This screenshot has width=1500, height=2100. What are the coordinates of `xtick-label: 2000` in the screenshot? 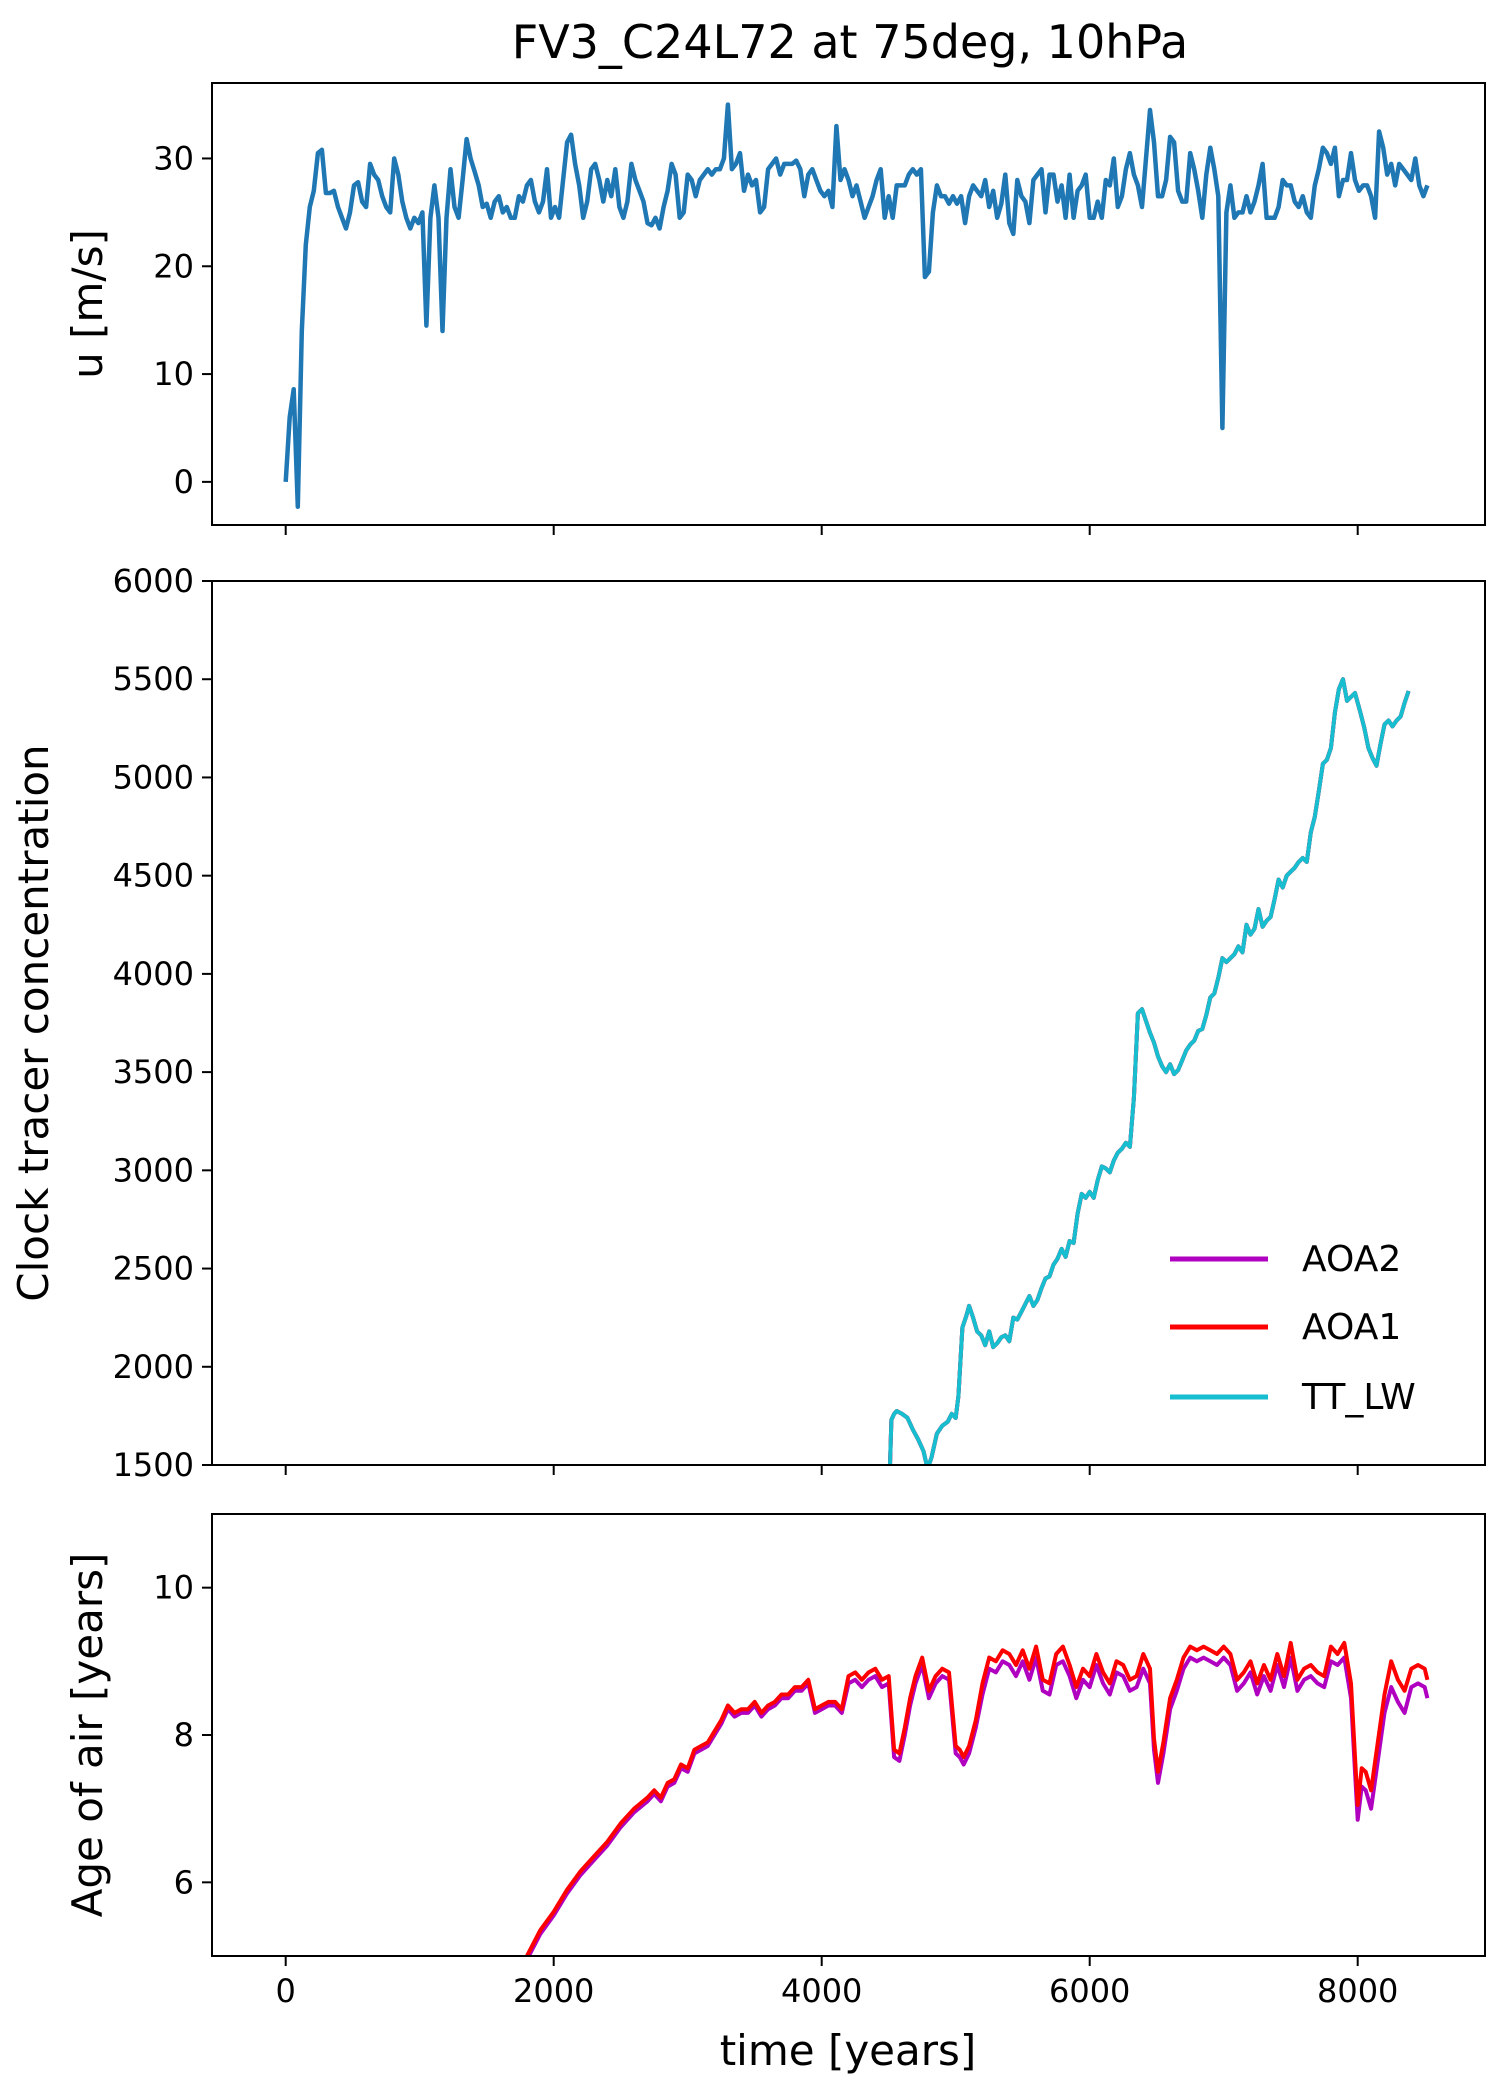 It's located at (553, 1991).